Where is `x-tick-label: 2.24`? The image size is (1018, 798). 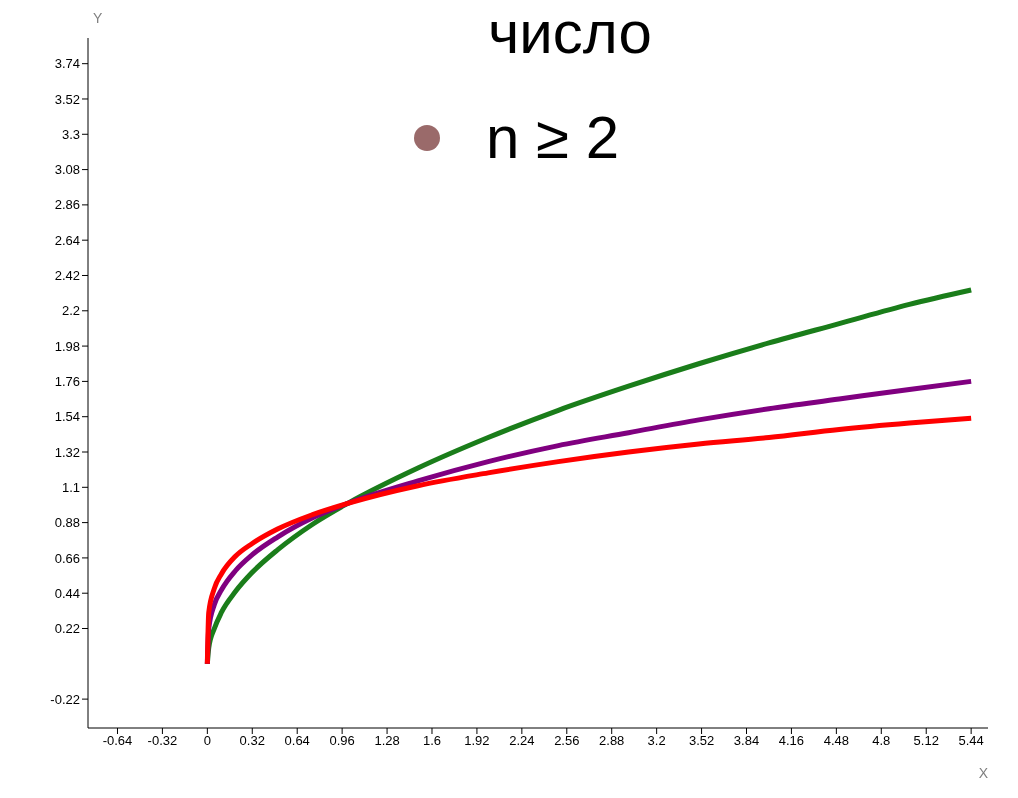 x-tick-label: 2.24 is located at coordinates (522, 741).